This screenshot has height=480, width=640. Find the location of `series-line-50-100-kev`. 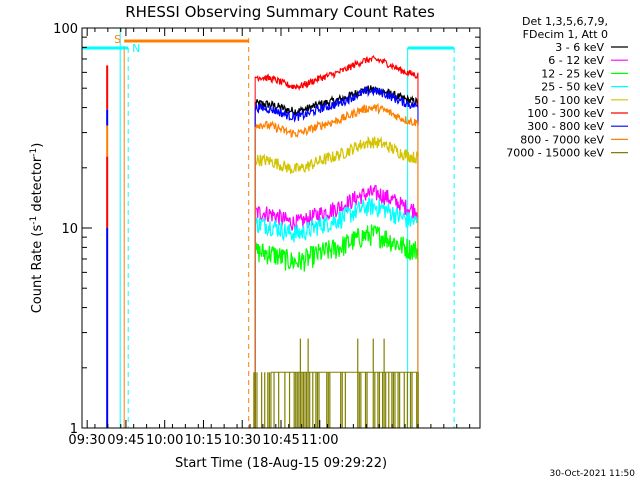

series-line-50-100-kev is located at coordinates (336, 154).